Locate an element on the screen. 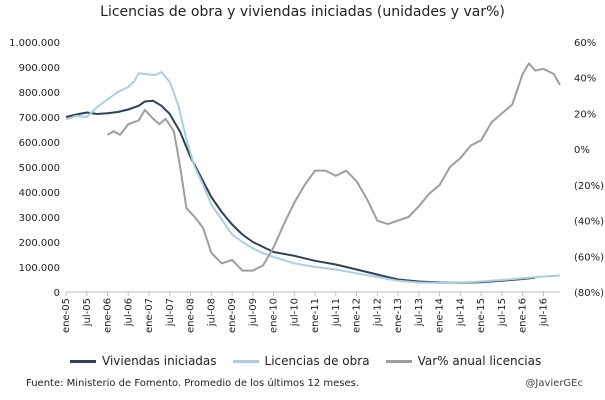 This screenshot has height=400, width=605. y-right-tick-label: 0% is located at coordinates (582, 150).